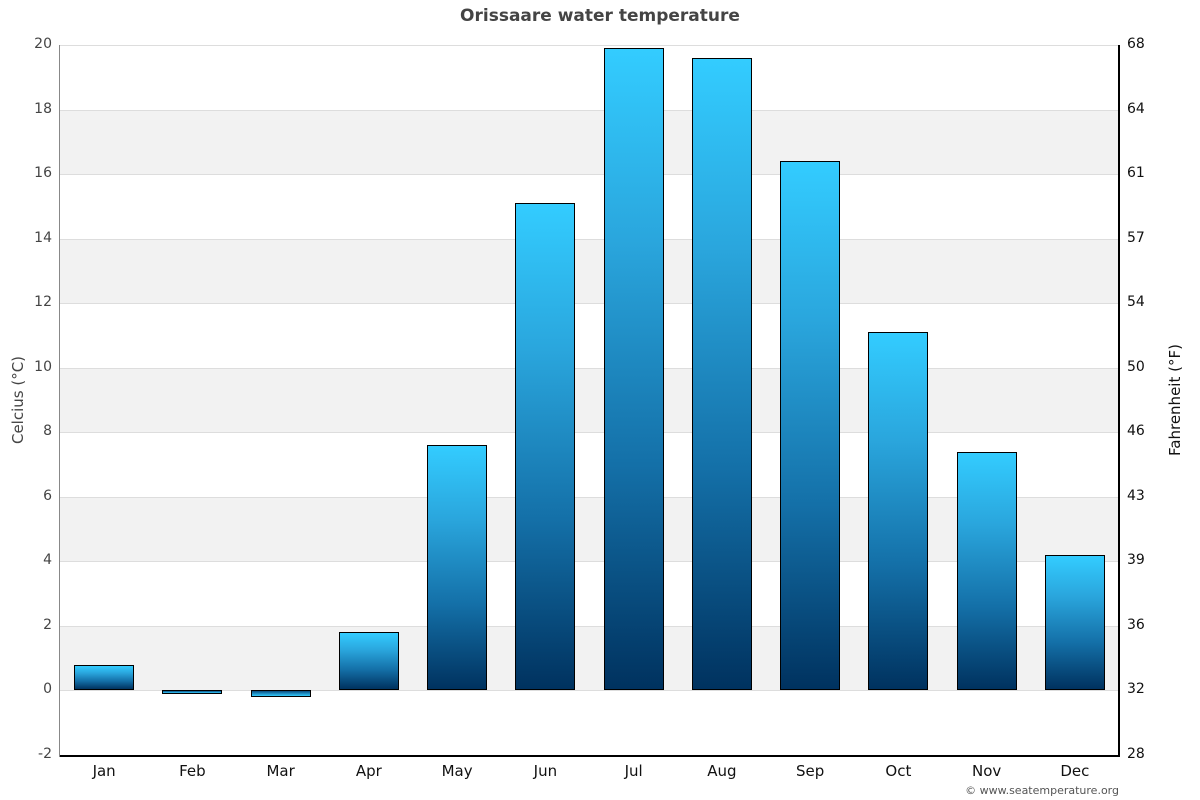 The width and height of the screenshot is (1200, 800). Describe the element at coordinates (1136, 431) in the screenshot. I see `y-tick-fahrenheit: 46` at that location.